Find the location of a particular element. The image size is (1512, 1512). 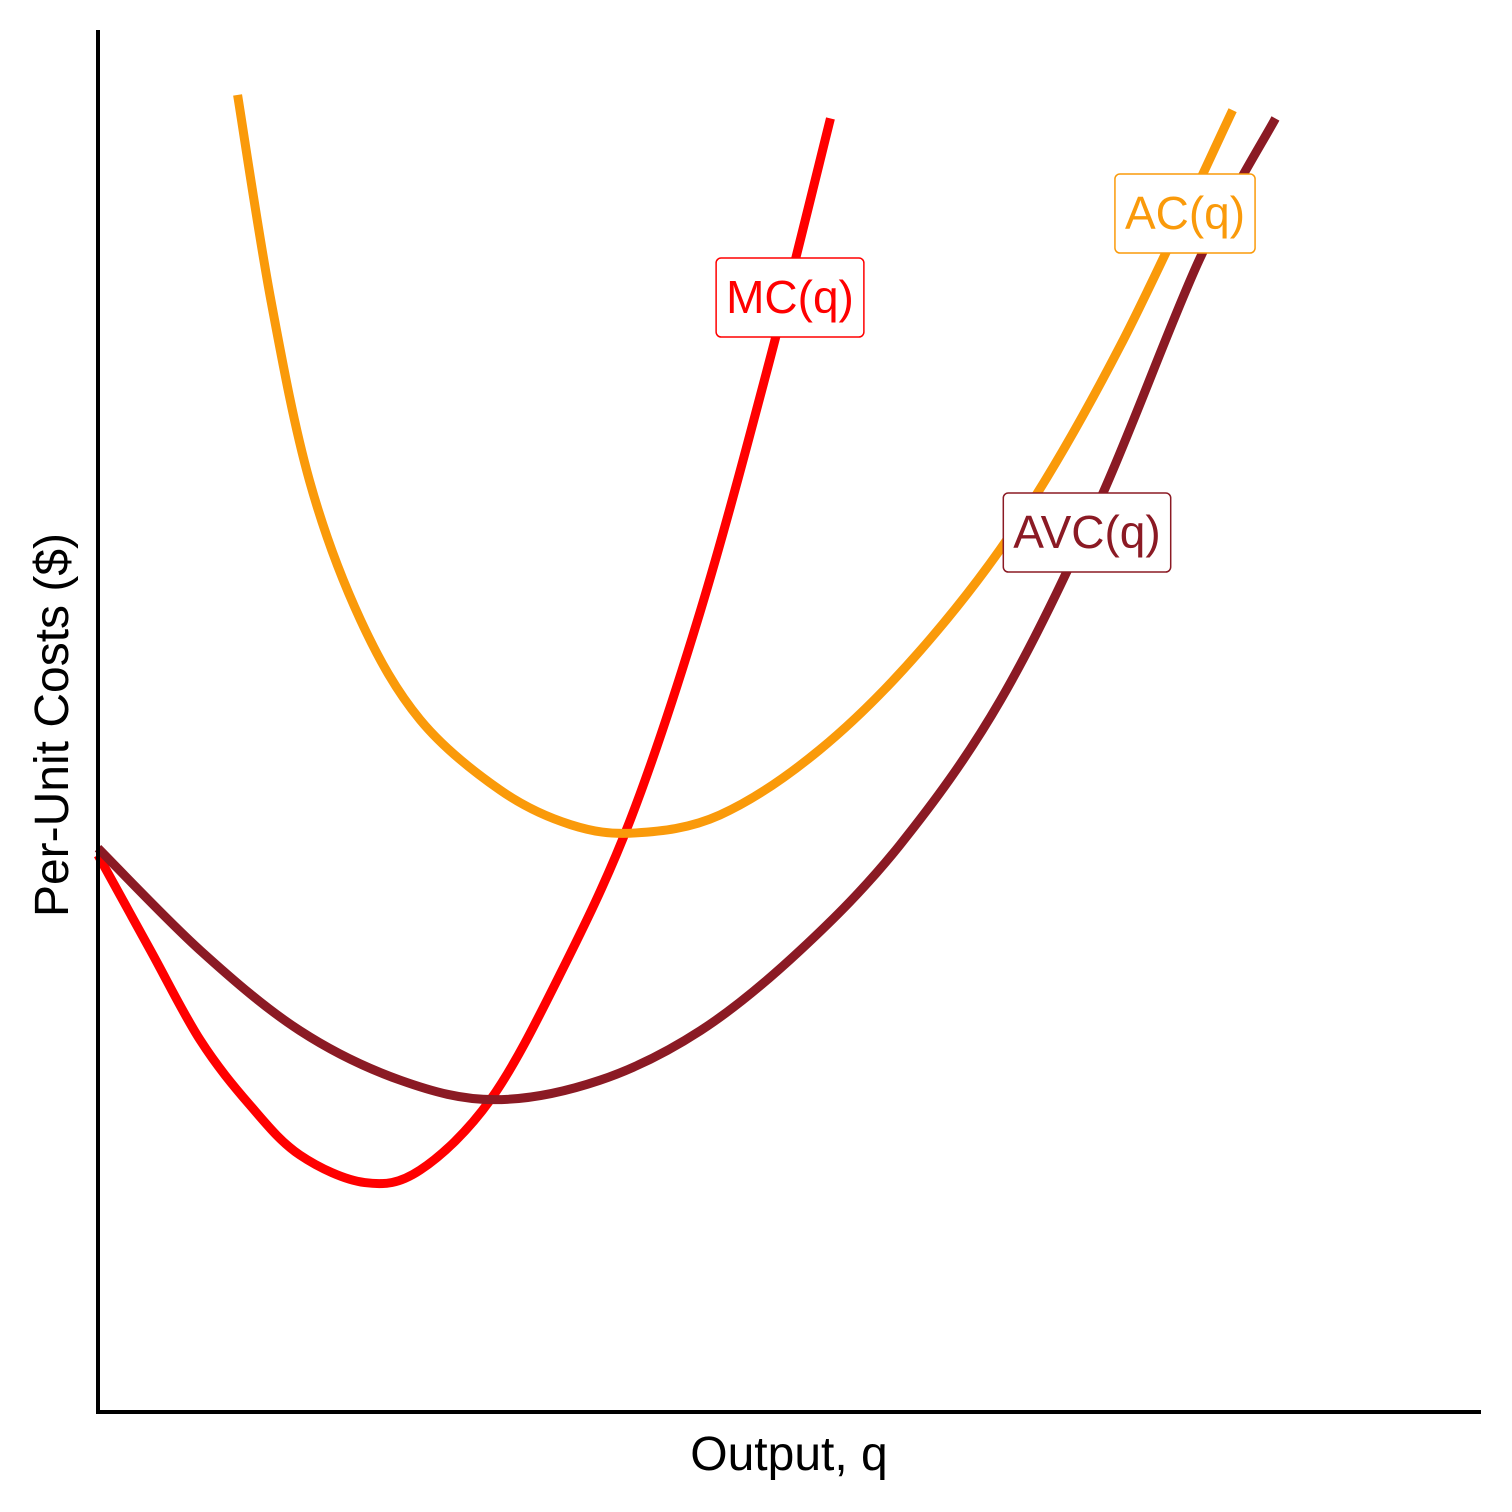

curve-label: AVC(q) is located at coordinates (1086, 532).